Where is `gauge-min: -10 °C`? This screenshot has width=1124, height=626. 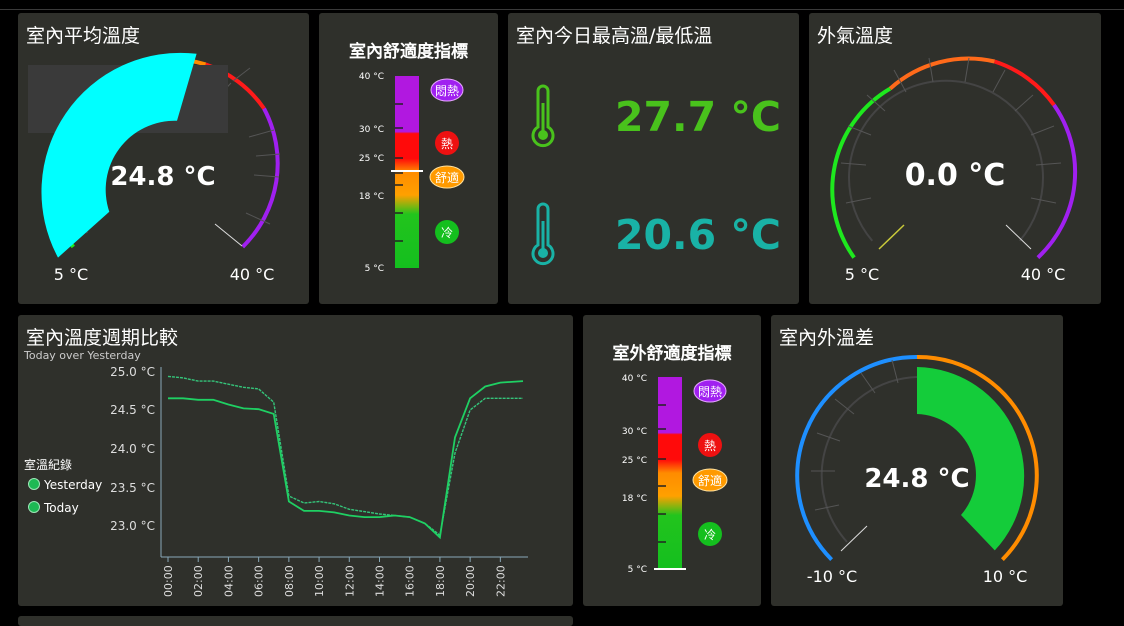
gauge-min: -10 °C is located at coordinates (832, 576).